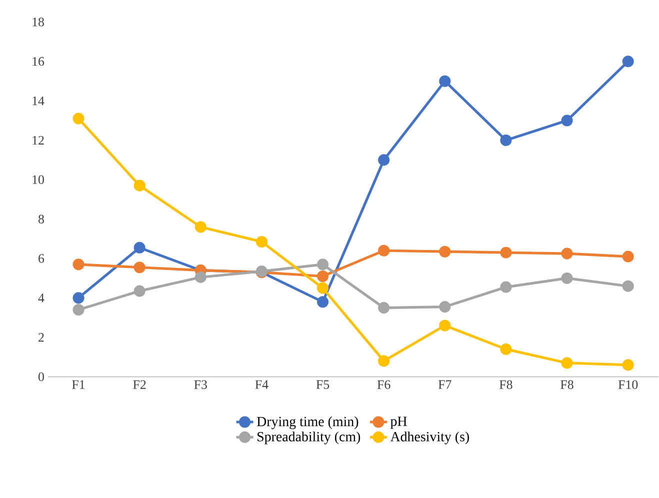 The image size is (659, 498). What do you see at coordinates (41, 298) in the screenshot?
I see `y-tick-label: 4` at bounding box center [41, 298].